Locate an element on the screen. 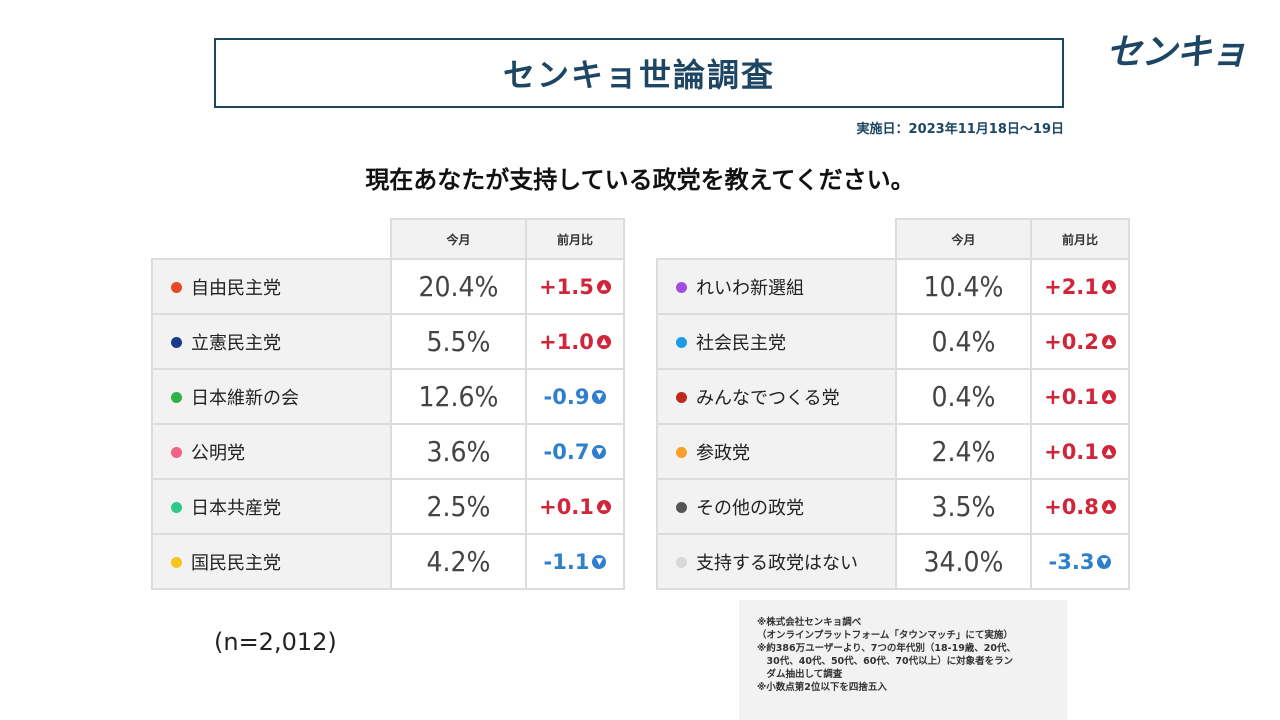 Image resolution: width=1280 pixels, height=720 pixels. party-name-cell: その他の政党 is located at coordinates (776, 506).